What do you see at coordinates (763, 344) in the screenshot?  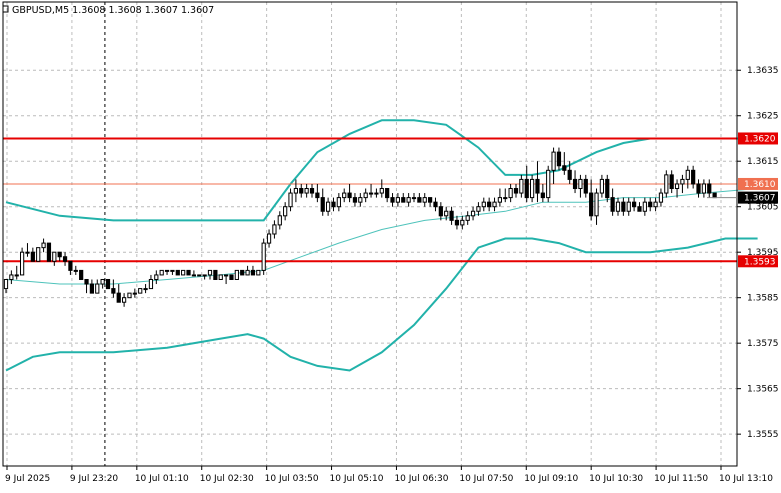 I see `y-tick-label: 1.3575` at bounding box center [763, 344].